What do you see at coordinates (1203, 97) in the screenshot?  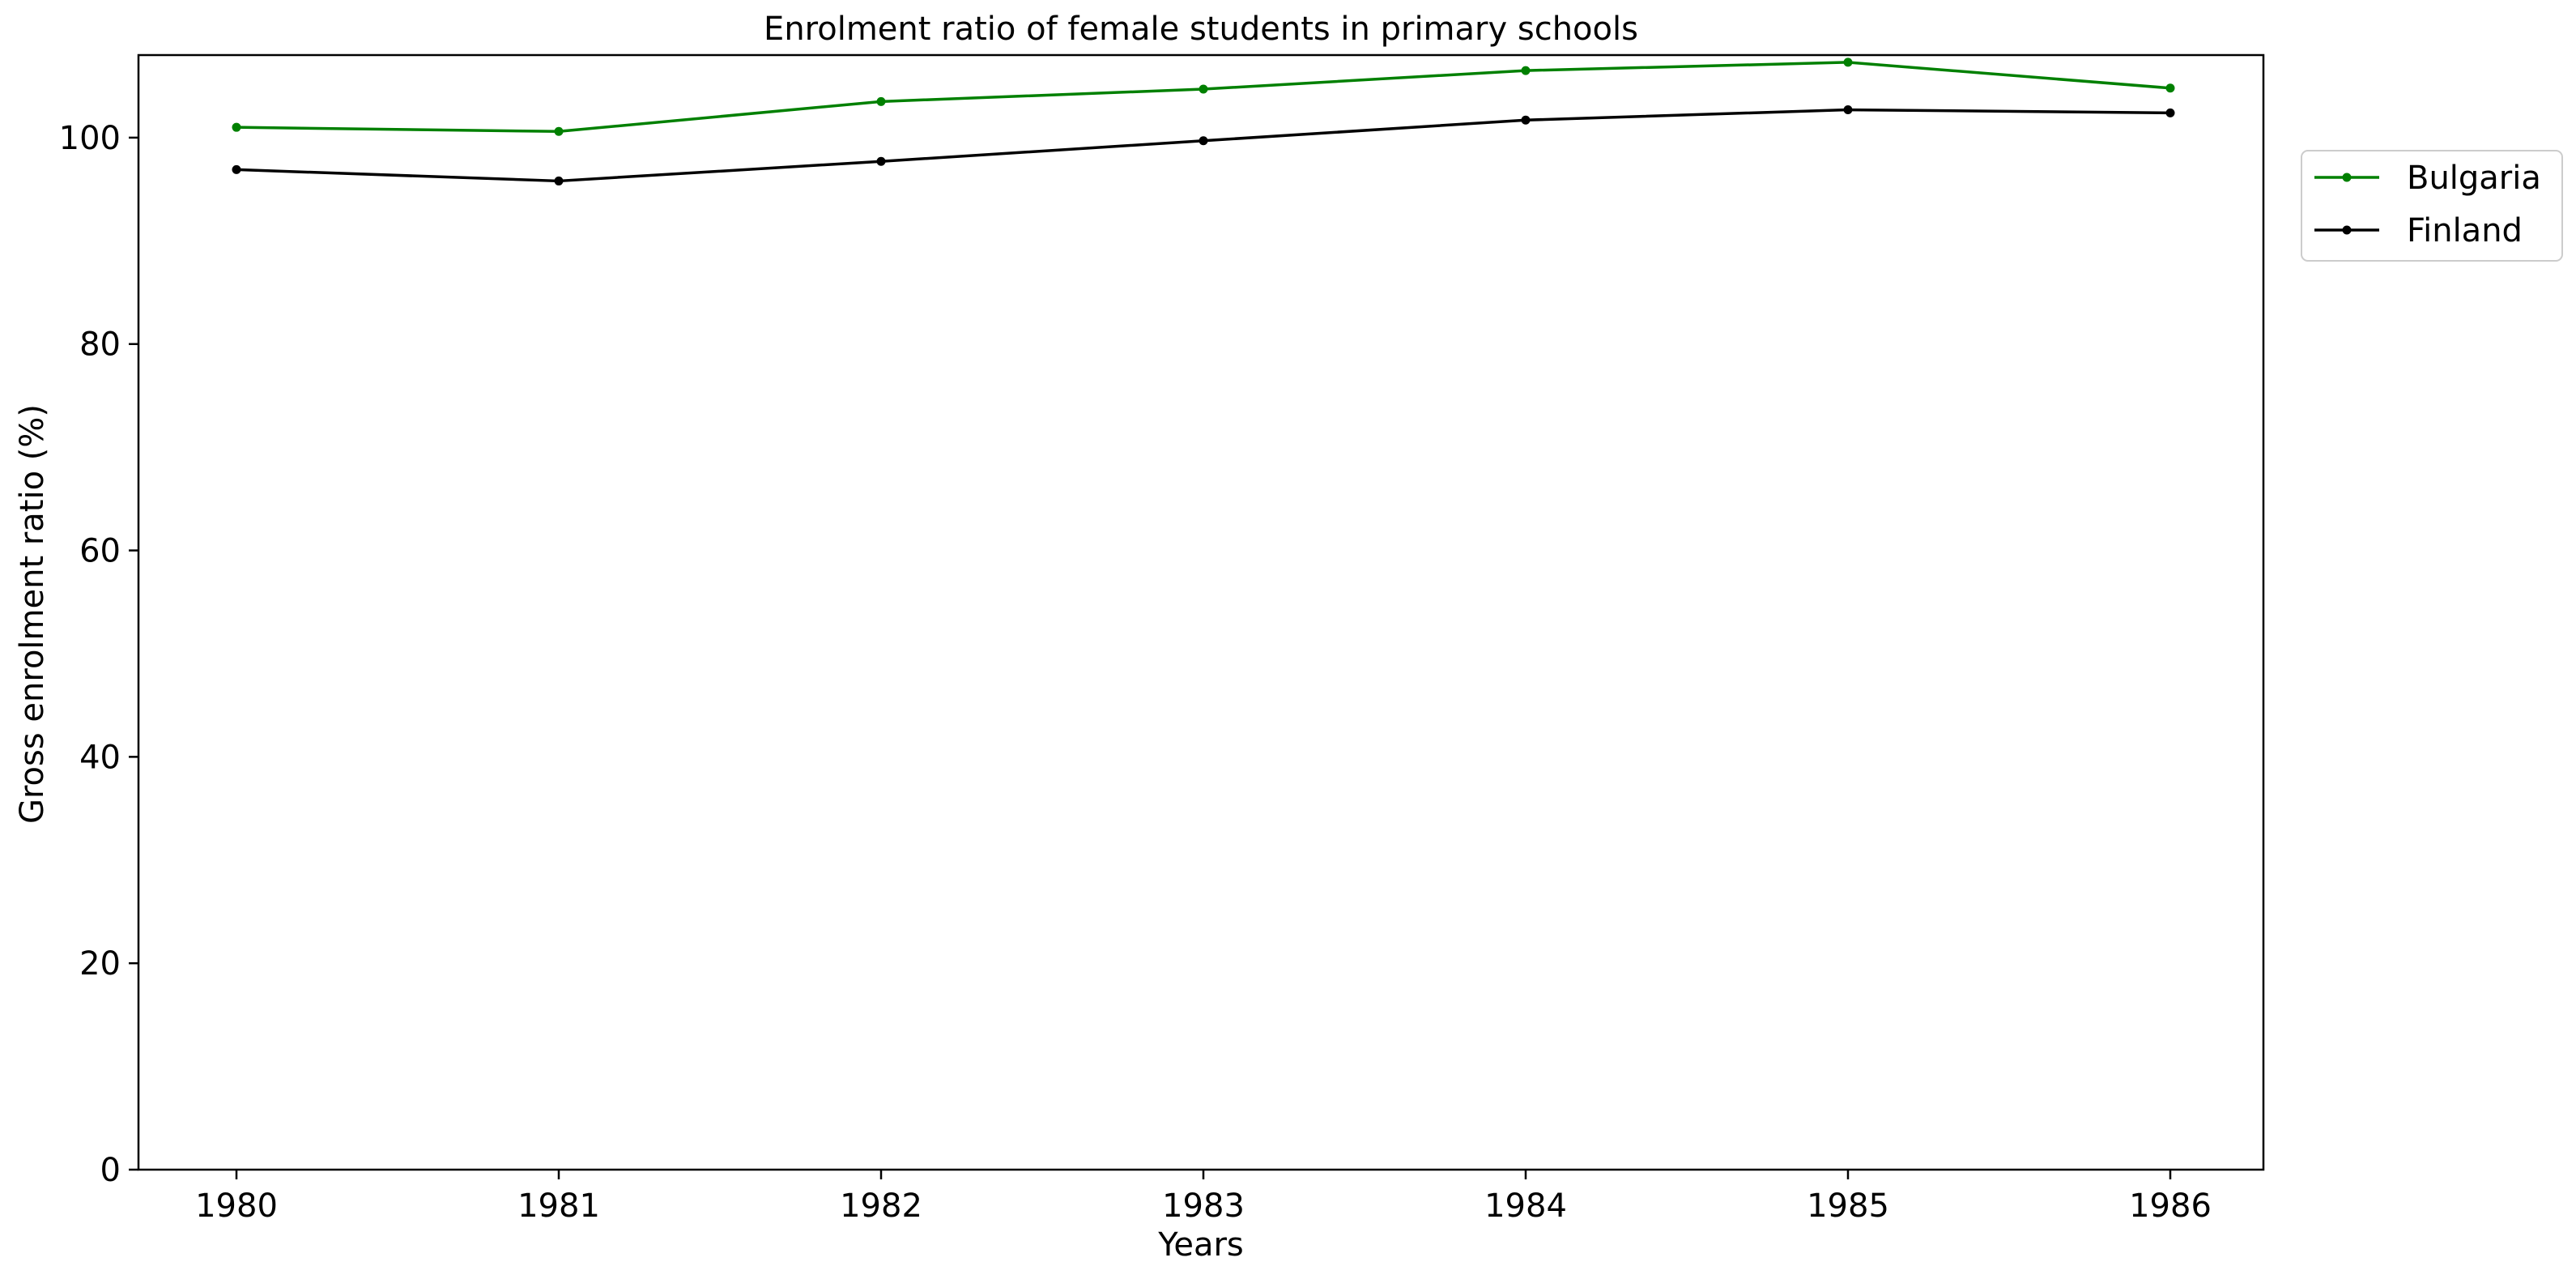 I see `series-bulgaria` at bounding box center [1203, 97].